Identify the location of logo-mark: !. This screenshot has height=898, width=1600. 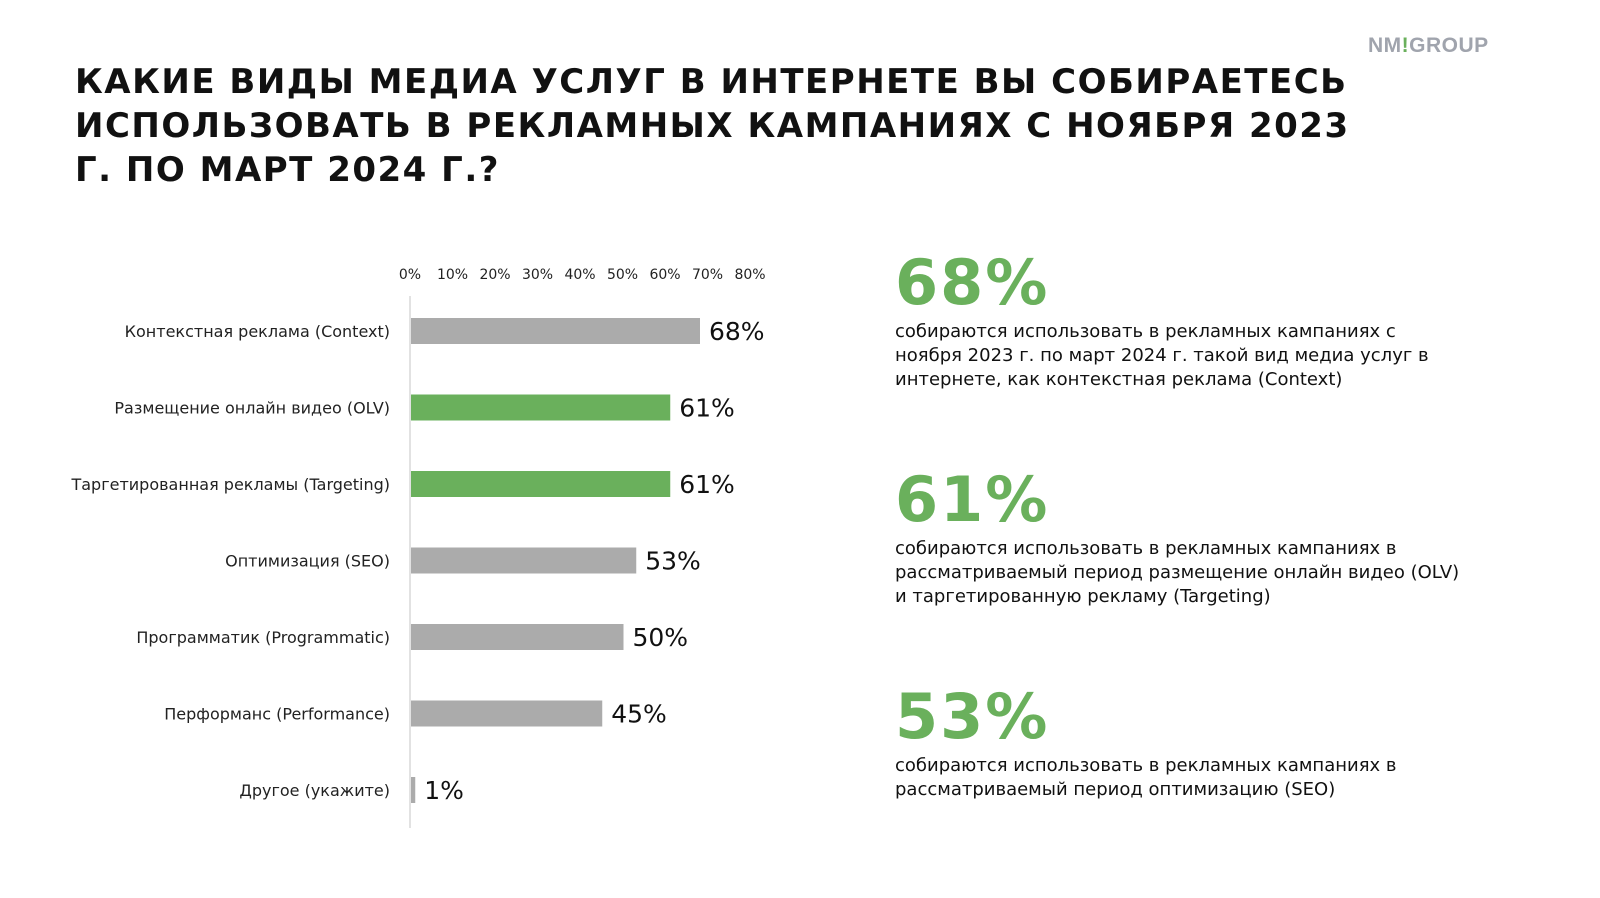
(1405, 45).